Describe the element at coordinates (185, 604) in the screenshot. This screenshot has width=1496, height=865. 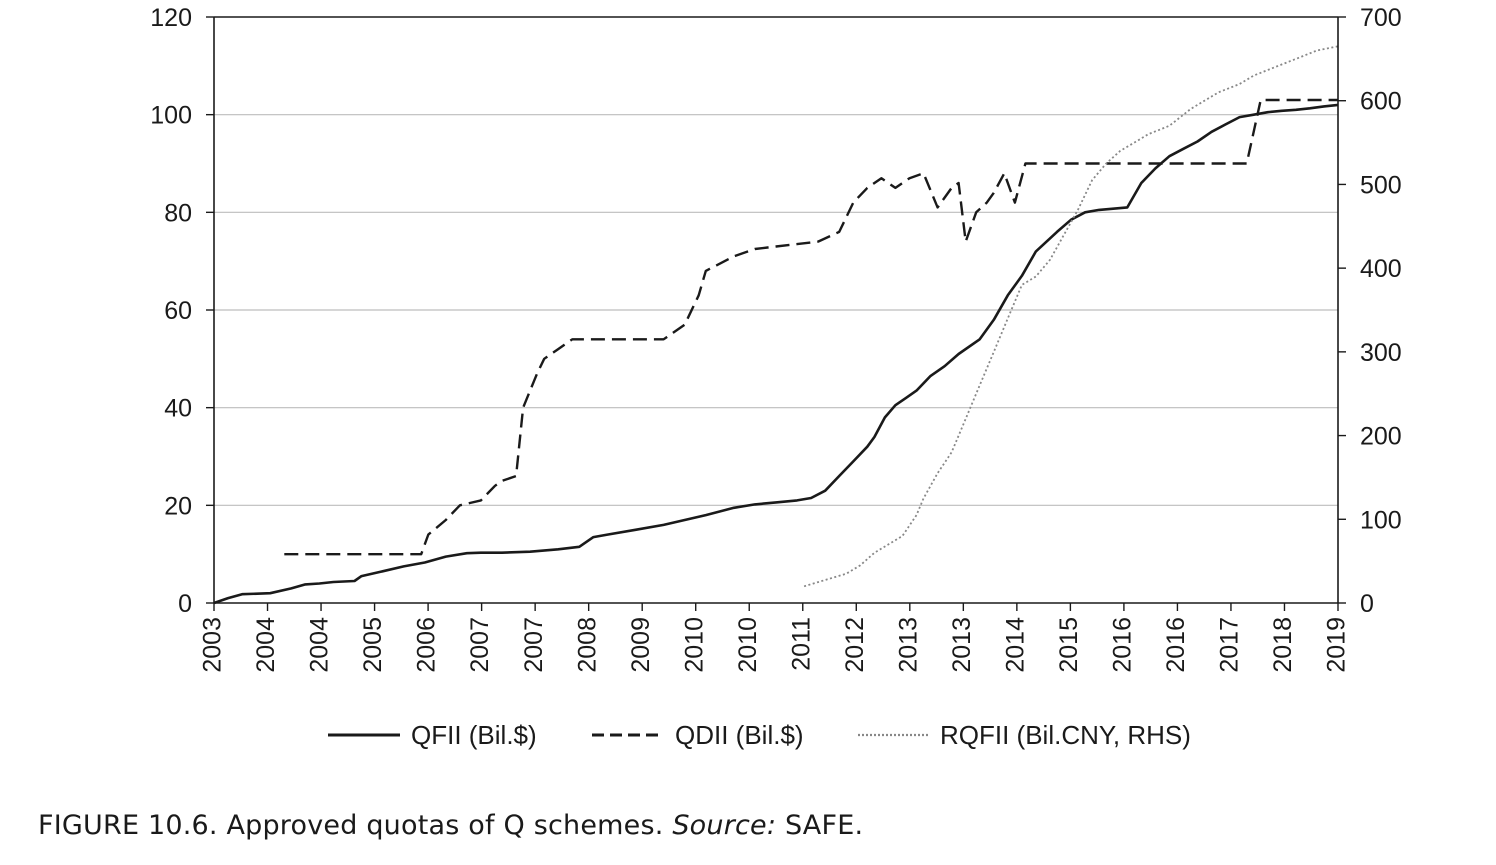
I see `y-left-tick-label: 0` at that location.